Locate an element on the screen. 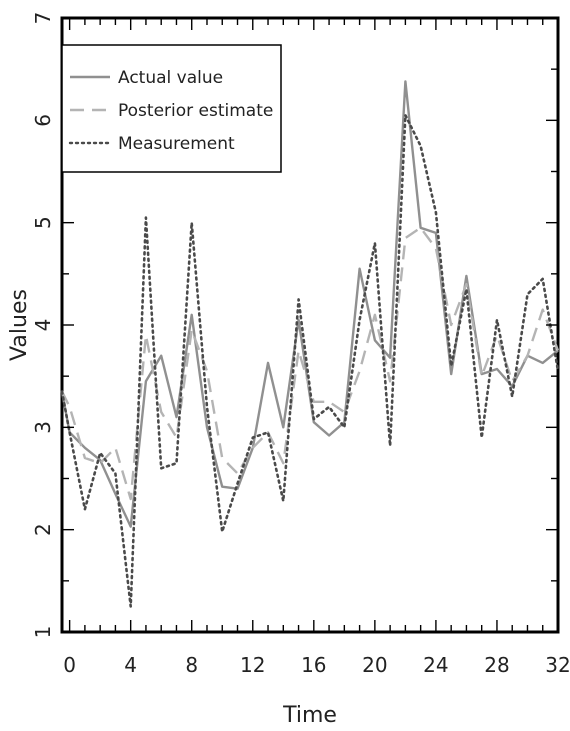 This screenshot has width=570, height=731. y-tick-label: 7 is located at coordinates (43, 18).